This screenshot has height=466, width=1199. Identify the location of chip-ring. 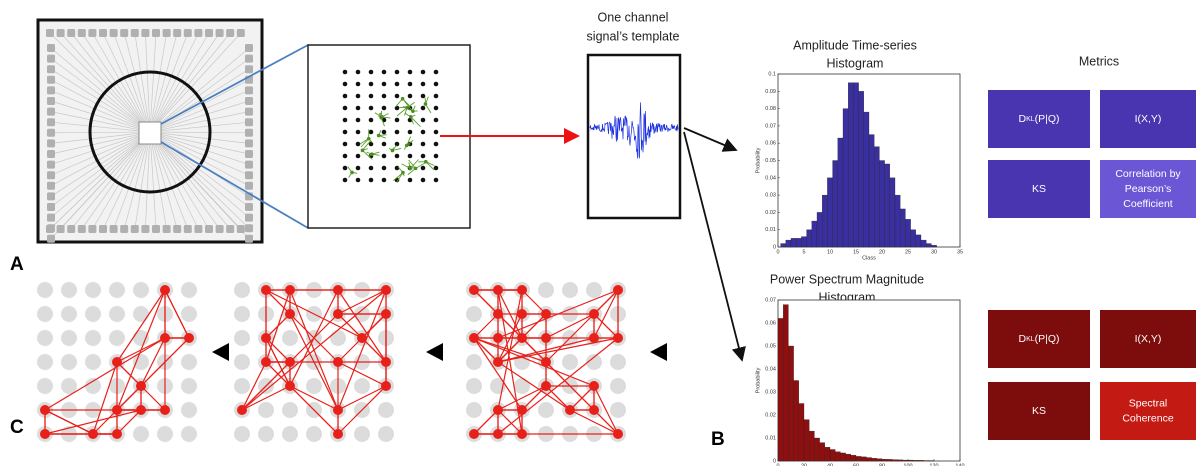
(150, 132).